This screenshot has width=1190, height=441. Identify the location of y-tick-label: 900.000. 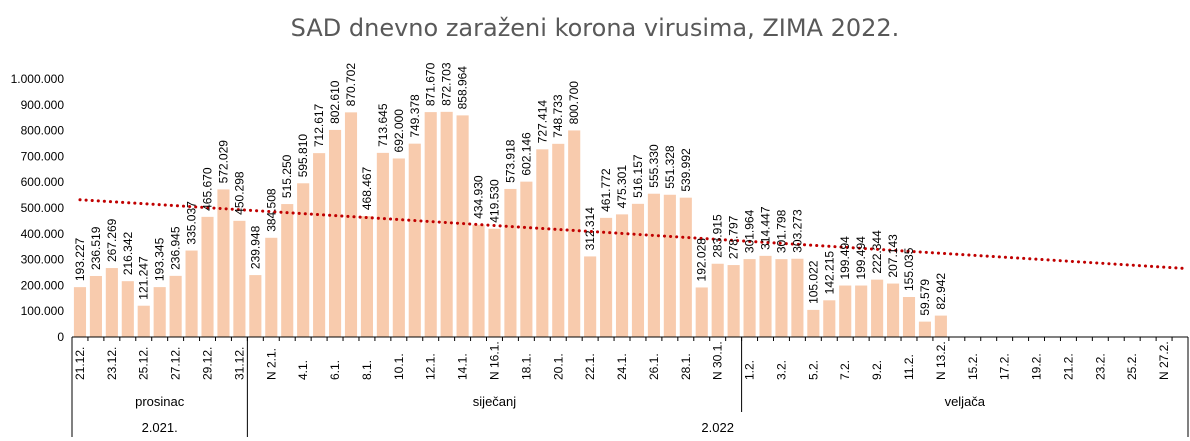
(43, 105).